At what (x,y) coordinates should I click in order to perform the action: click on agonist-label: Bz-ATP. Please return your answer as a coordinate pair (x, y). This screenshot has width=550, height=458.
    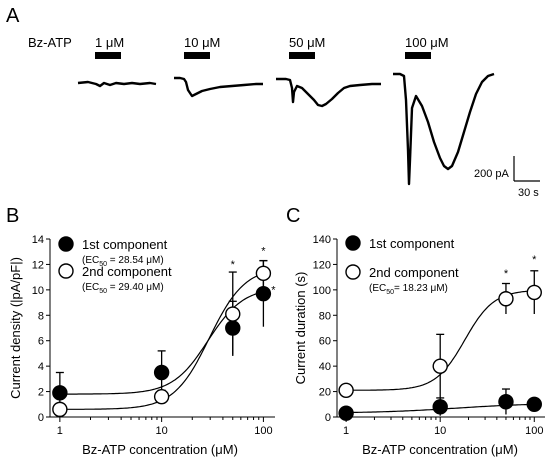
    Looking at the image, I should click on (50, 42).